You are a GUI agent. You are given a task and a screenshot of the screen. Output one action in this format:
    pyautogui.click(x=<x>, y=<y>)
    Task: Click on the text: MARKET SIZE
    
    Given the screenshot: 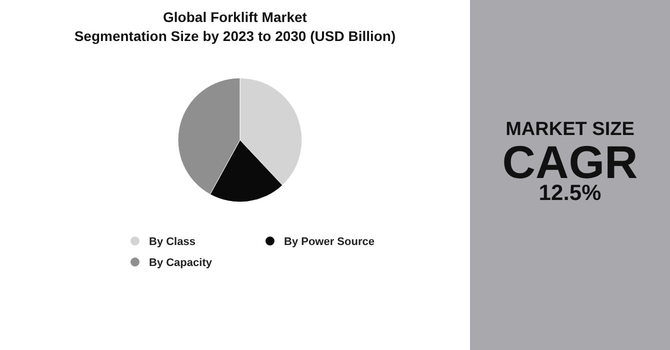 What is the action you would take?
    pyautogui.click(x=570, y=129)
    